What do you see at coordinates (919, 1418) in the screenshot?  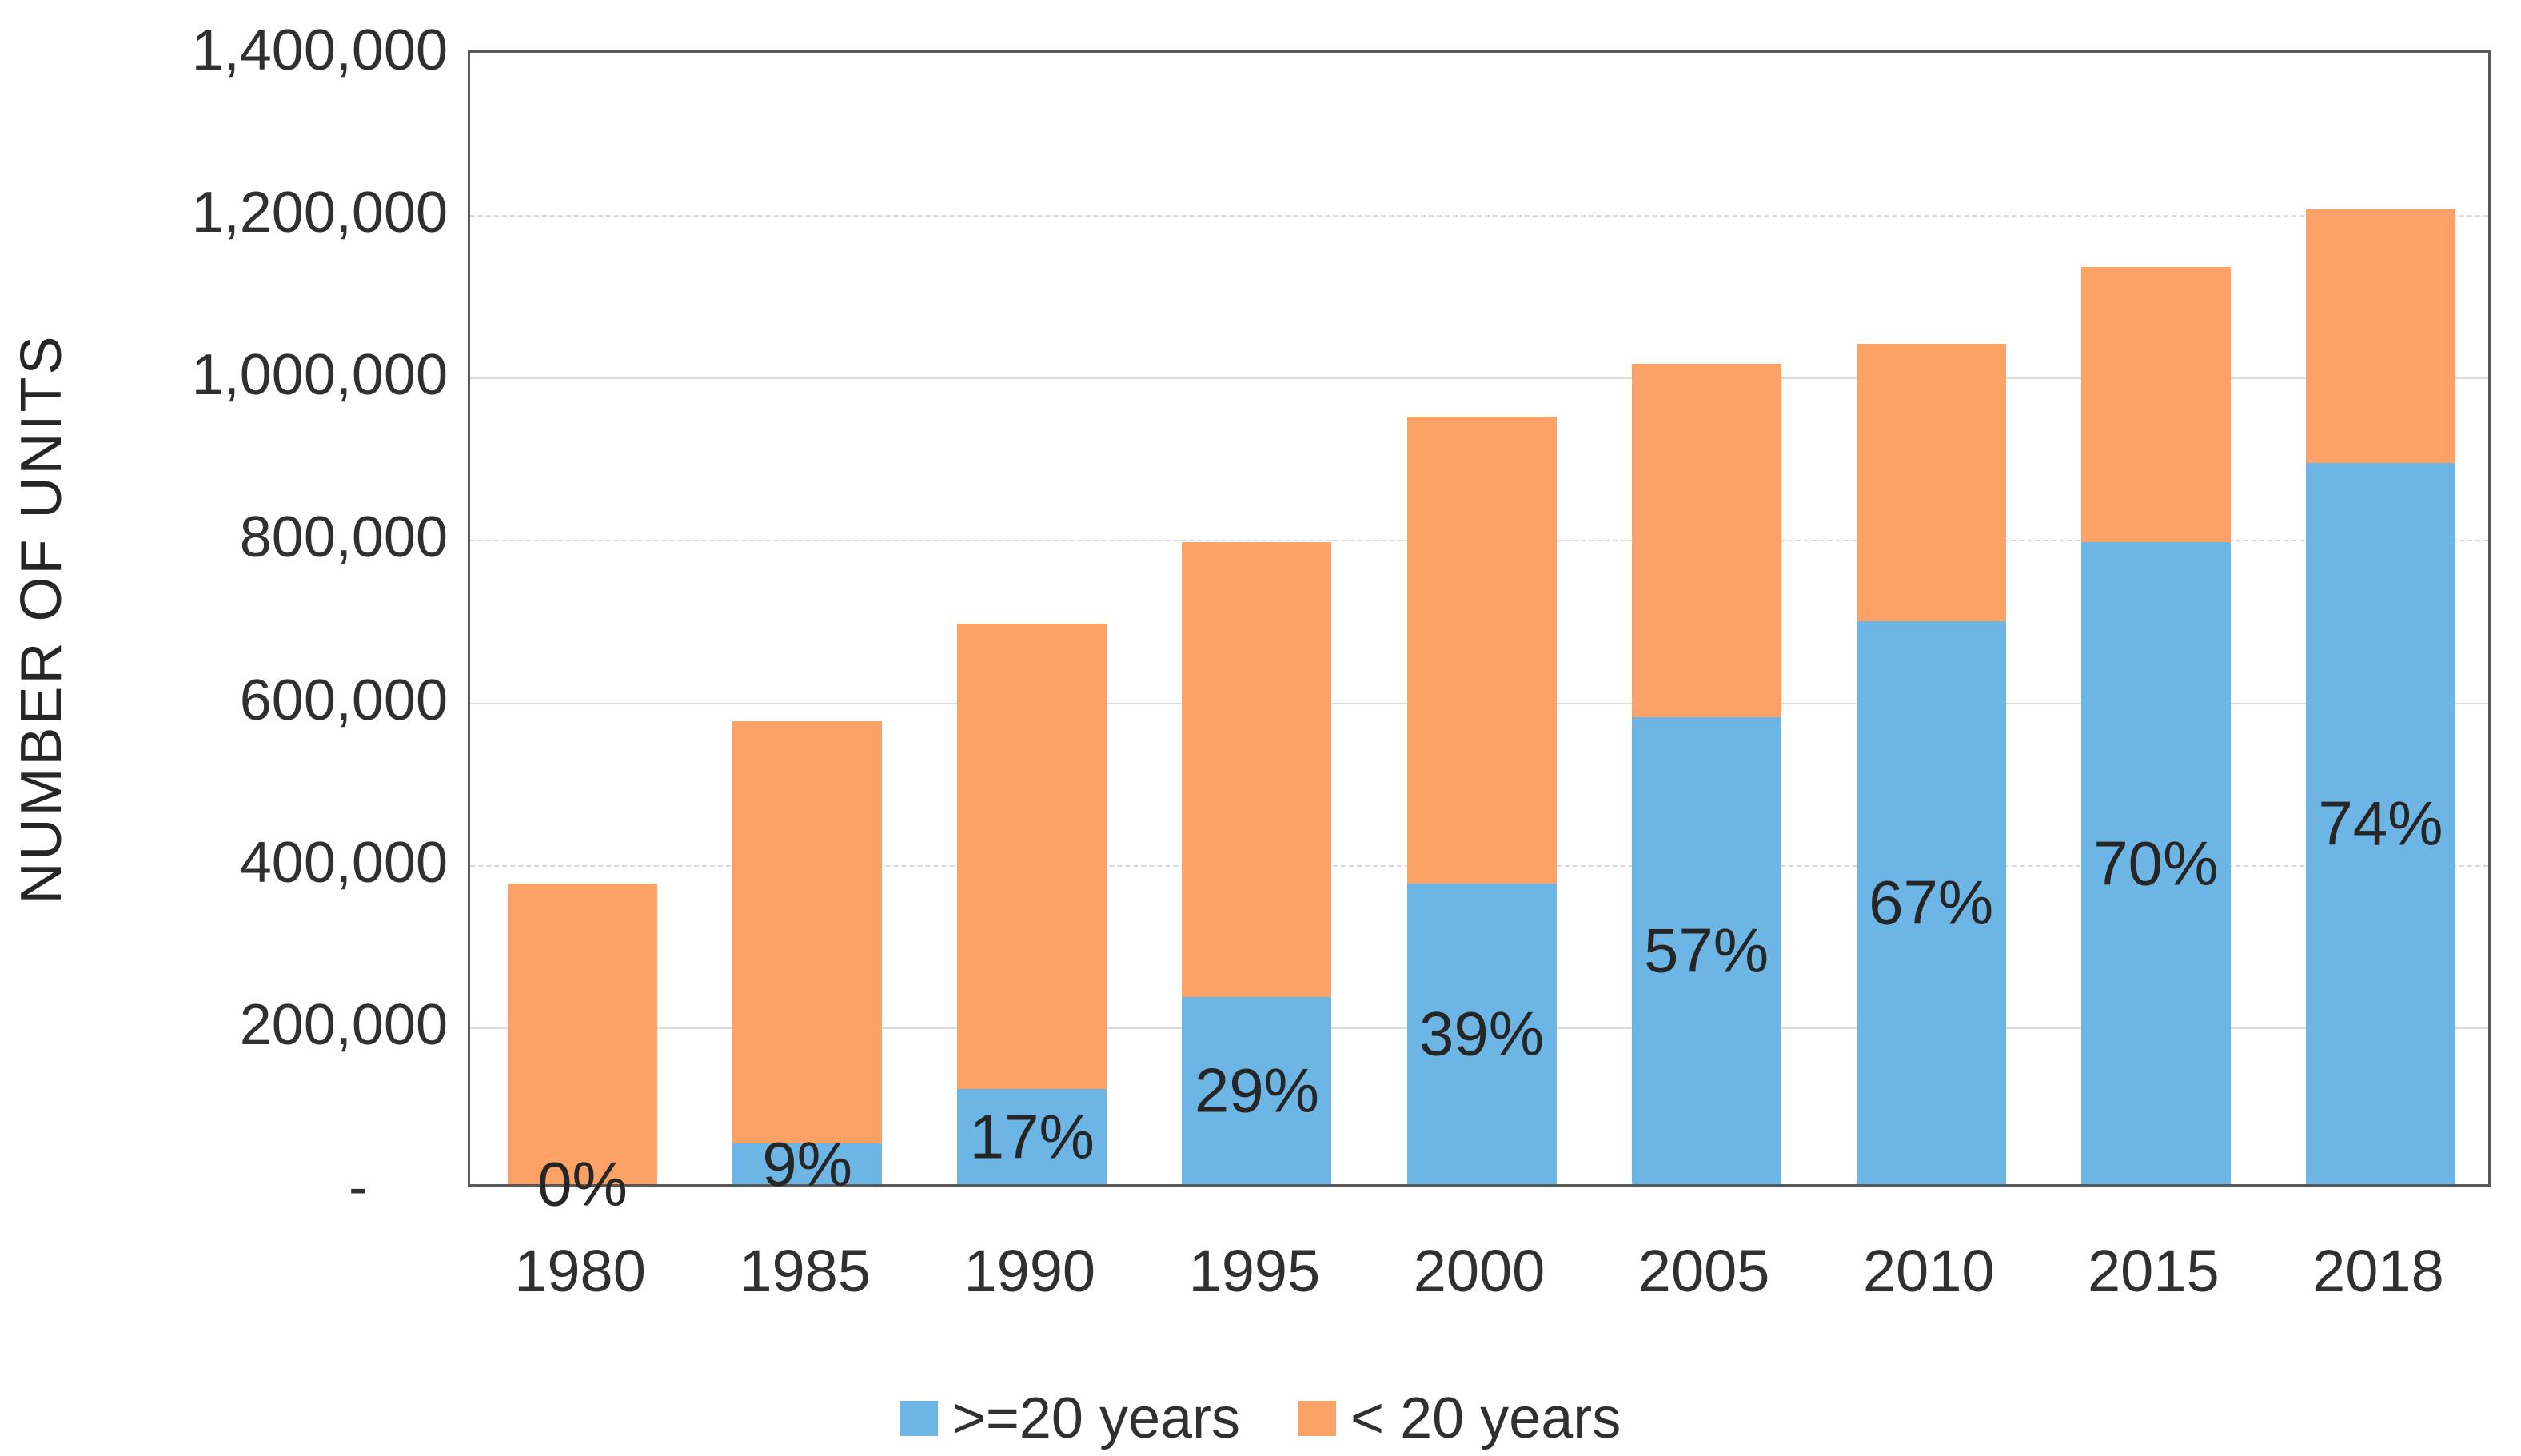 I see `blue-series-swatch-icon` at bounding box center [919, 1418].